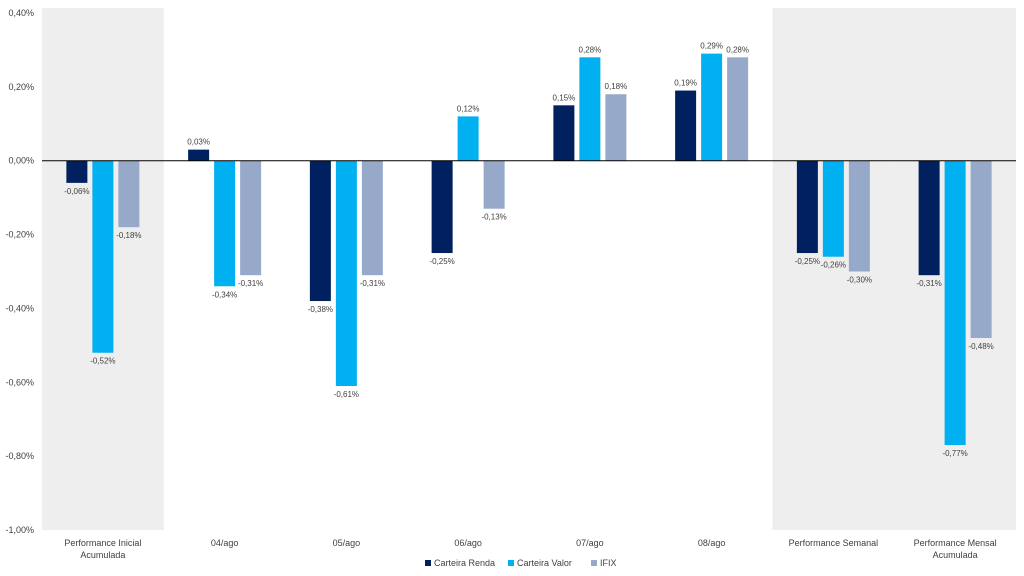 This screenshot has height=576, width=1024. What do you see at coordinates (21, 161) in the screenshot?
I see `y-tick-label: 0,00%` at bounding box center [21, 161].